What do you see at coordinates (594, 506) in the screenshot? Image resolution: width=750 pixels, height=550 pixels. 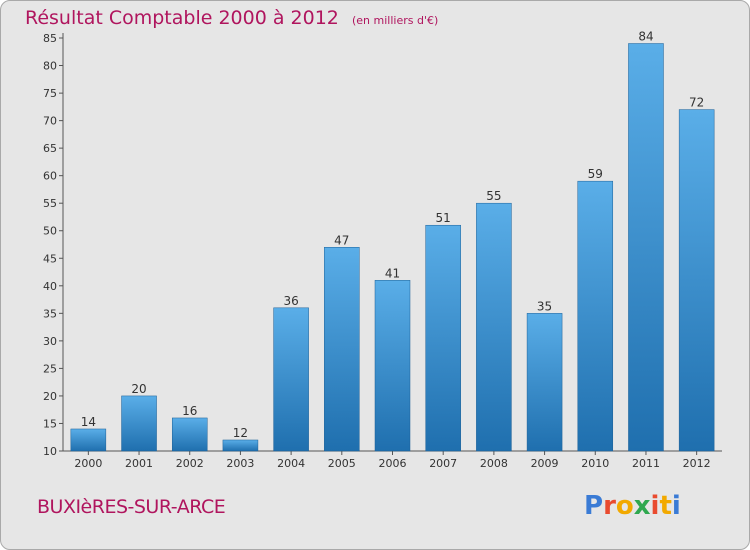 I see `logo-letter: P` at bounding box center [594, 506].